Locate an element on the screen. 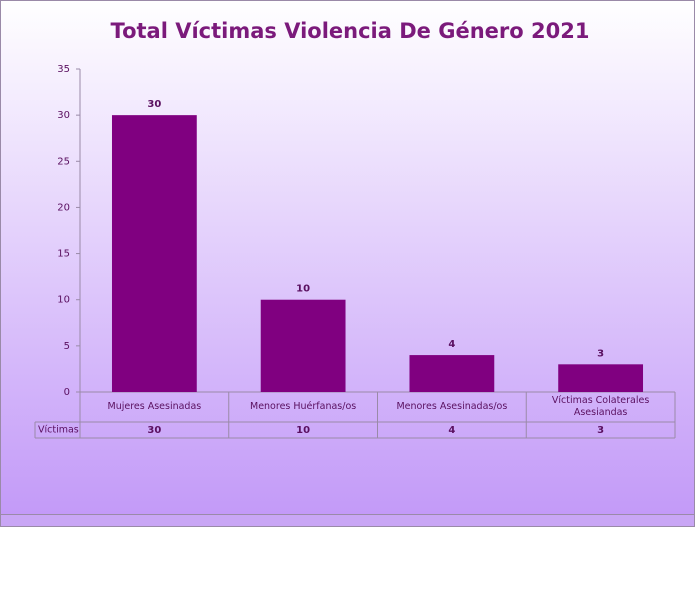 This screenshot has width=700, height=600. table-value: 3 is located at coordinates (600, 430).